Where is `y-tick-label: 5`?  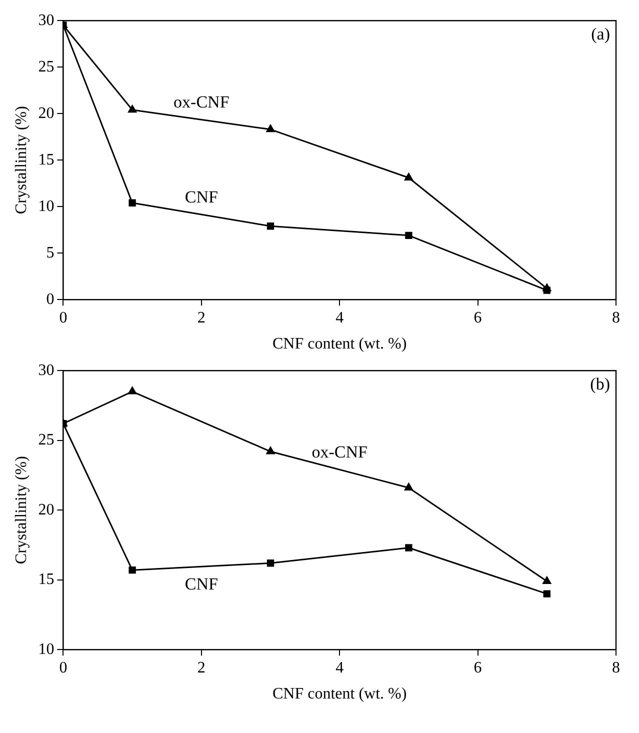 y-tick-label: 5 is located at coordinates (50, 253).